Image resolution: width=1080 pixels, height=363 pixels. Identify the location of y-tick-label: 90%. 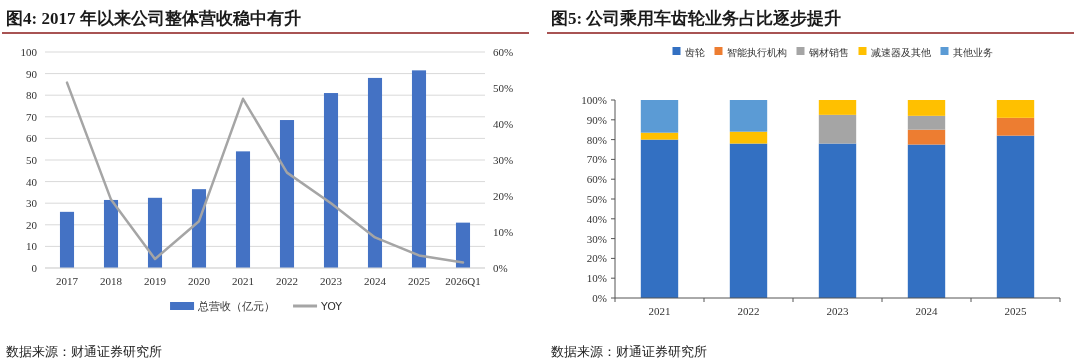
(596, 119).